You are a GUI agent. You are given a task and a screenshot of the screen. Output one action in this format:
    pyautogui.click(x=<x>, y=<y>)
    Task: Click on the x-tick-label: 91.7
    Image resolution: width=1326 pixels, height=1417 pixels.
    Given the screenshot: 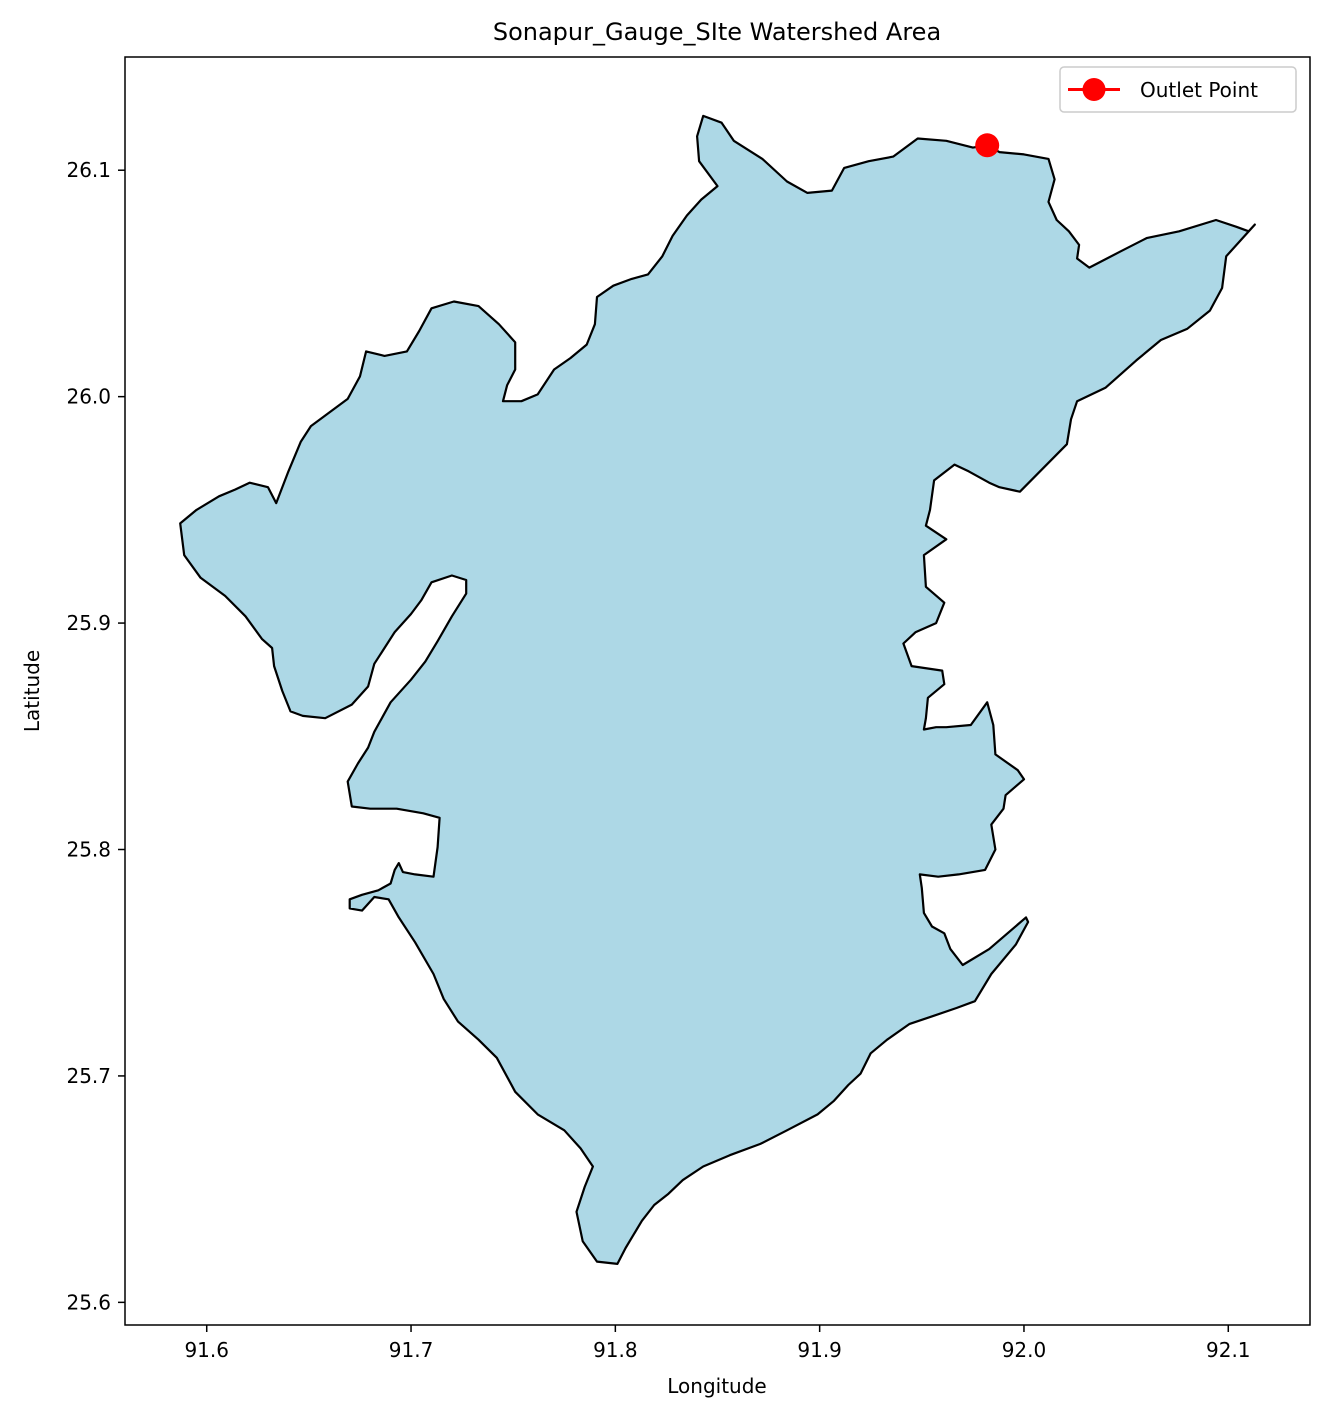 What is the action you would take?
    pyautogui.click(x=411, y=1350)
    